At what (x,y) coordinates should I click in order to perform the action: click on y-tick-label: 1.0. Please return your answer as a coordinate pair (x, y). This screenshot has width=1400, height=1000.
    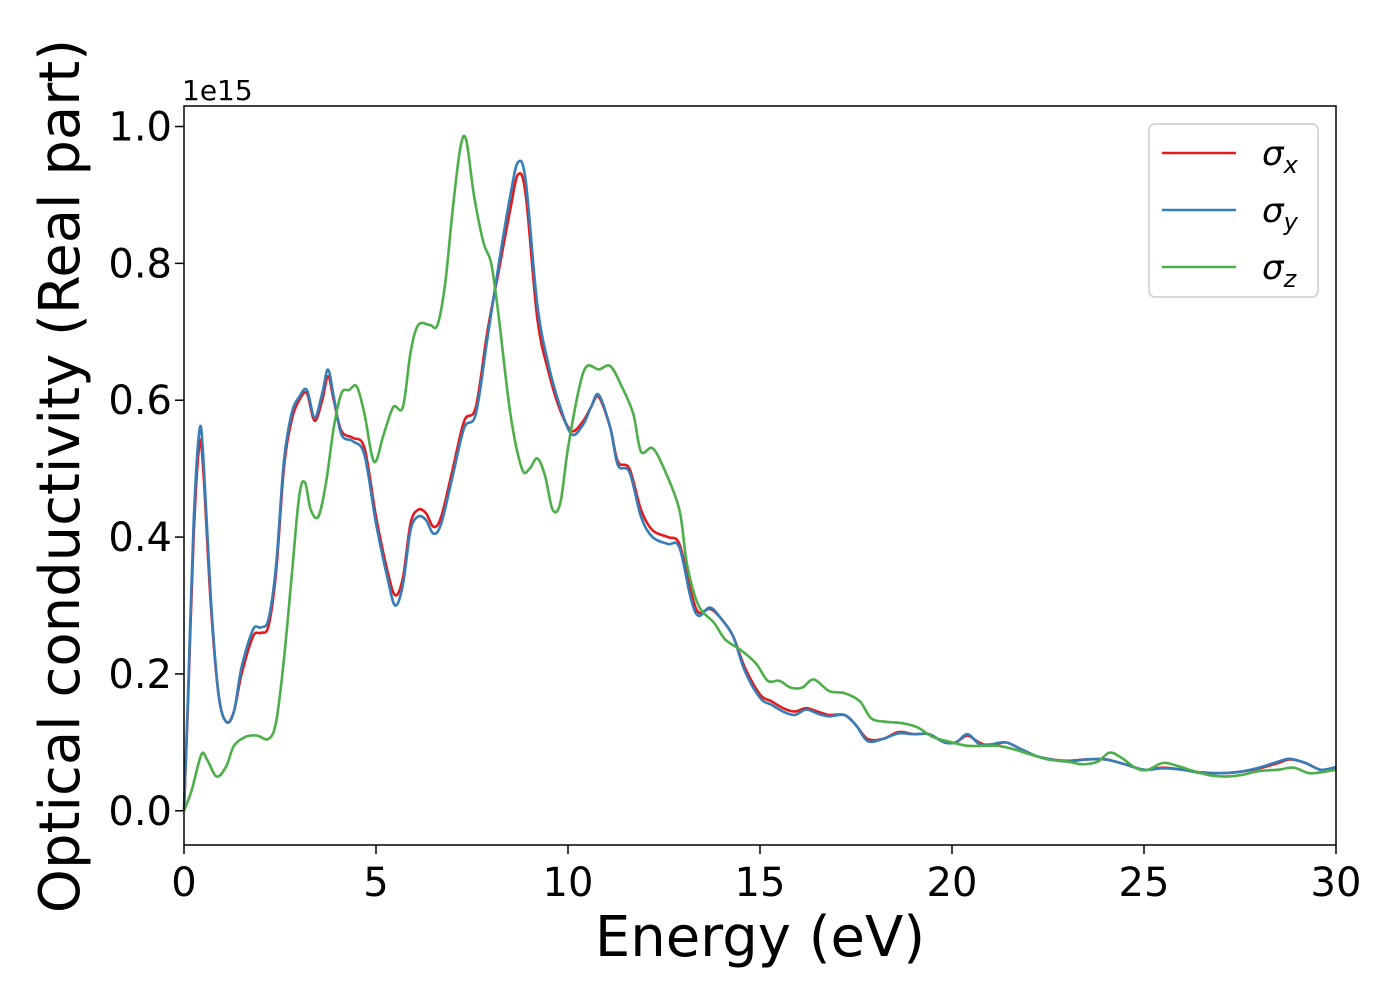
    Looking at the image, I should click on (140, 128).